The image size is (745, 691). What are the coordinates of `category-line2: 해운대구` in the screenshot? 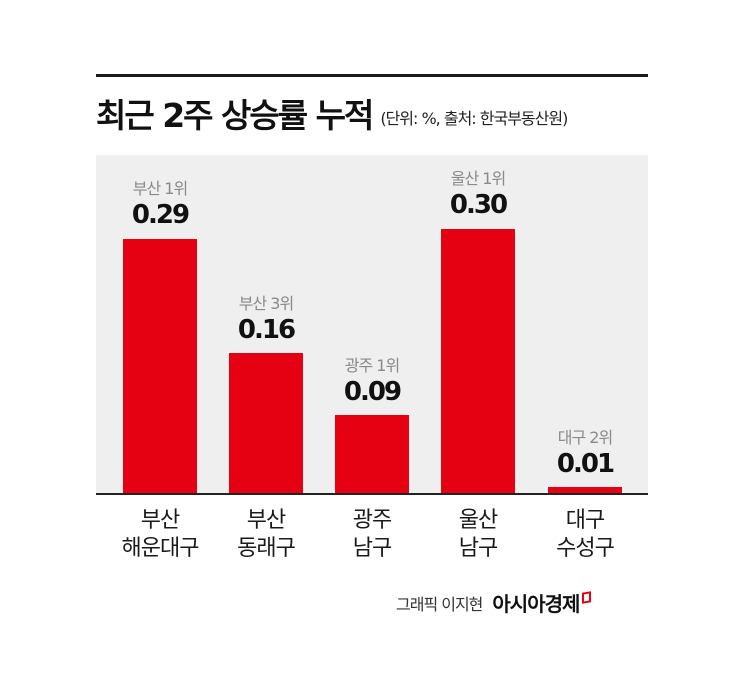 It's located at (160, 548).